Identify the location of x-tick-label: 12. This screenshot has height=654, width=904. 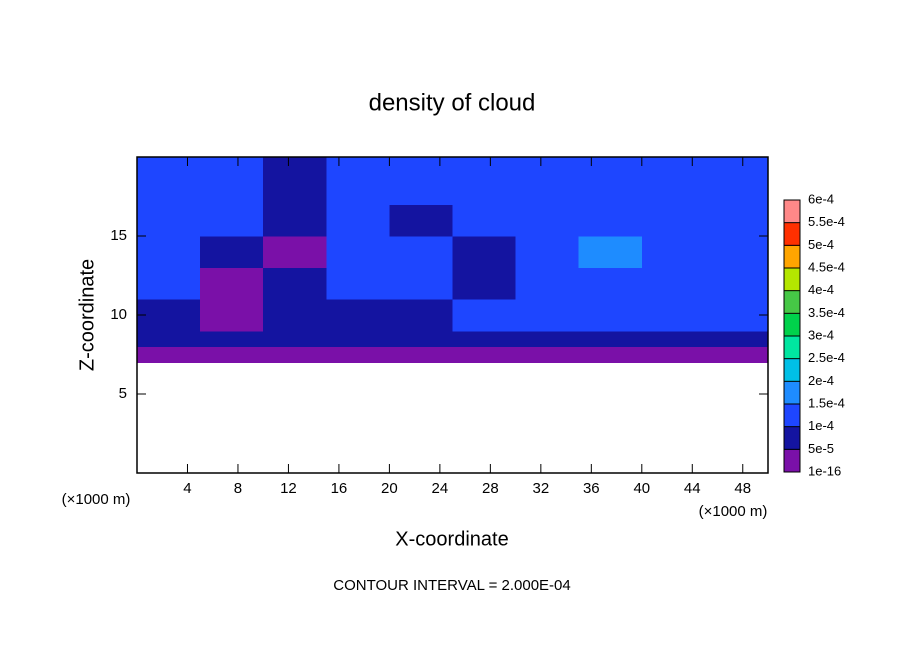
(288, 488).